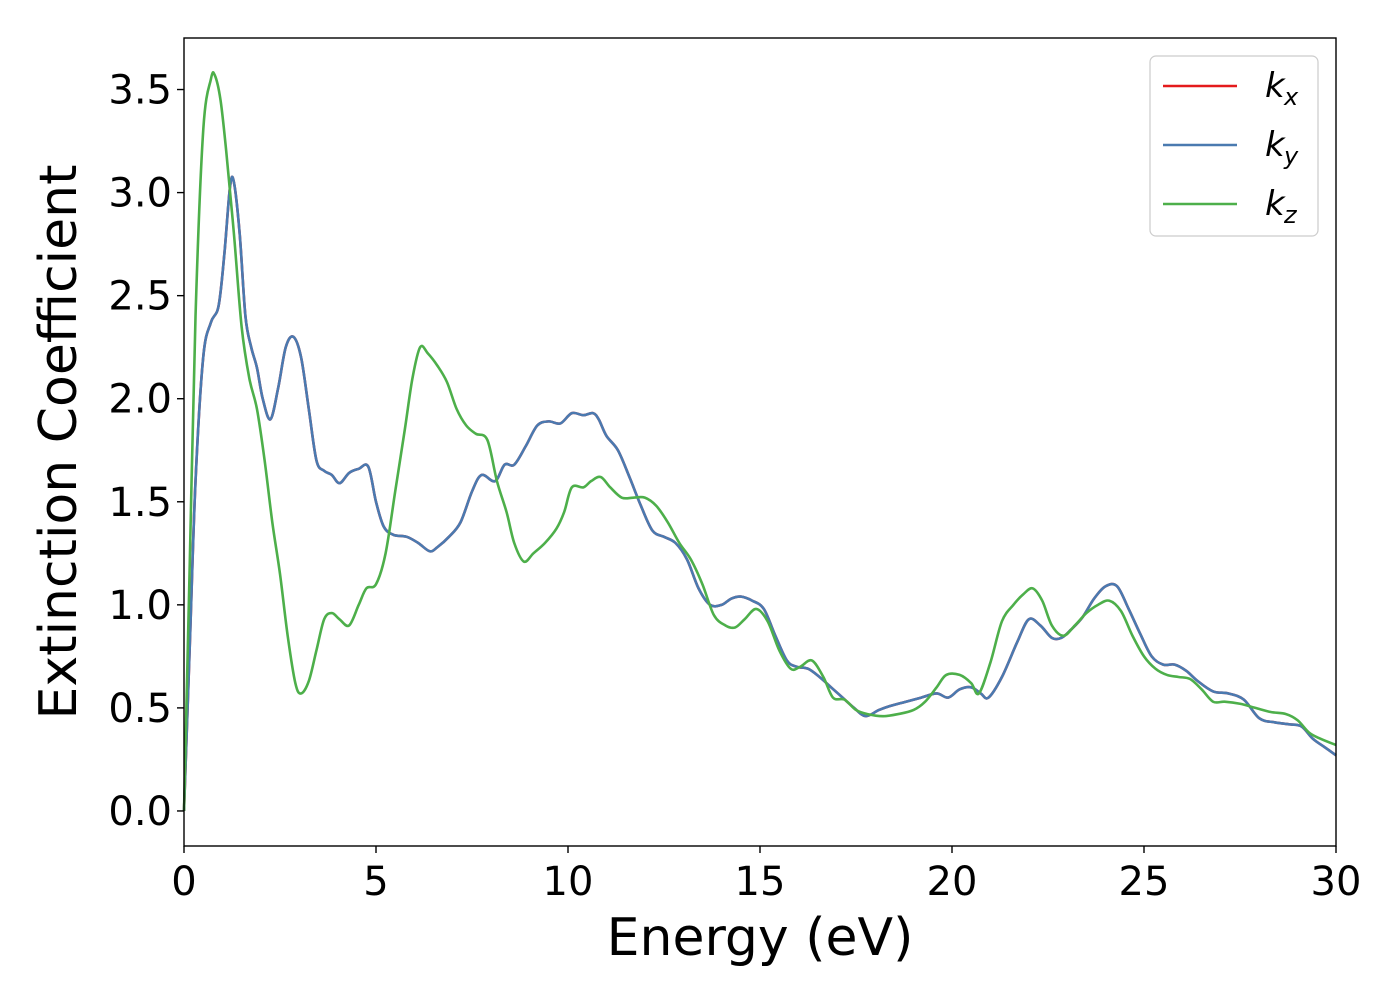 The width and height of the screenshot is (1400, 1000). What do you see at coordinates (952, 882) in the screenshot?
I see `x-tick-label: 20` at bounding box center [952, 882].